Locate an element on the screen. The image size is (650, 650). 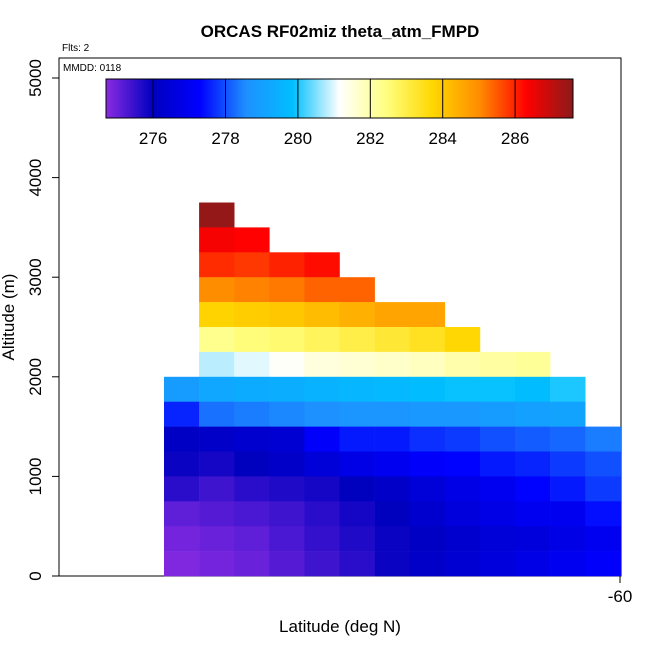
colorbar-bar is located at coordinates (339, 98).